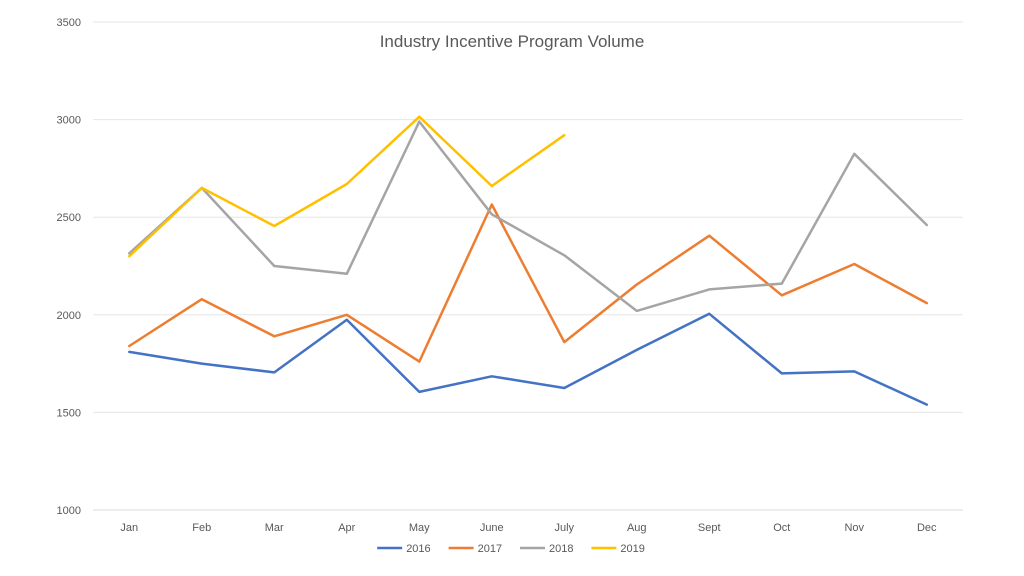  What do you see at coordinates (927, 528) in the screenshot?
I see `x-tick-label: Dec` at bounding box center [927, 528].